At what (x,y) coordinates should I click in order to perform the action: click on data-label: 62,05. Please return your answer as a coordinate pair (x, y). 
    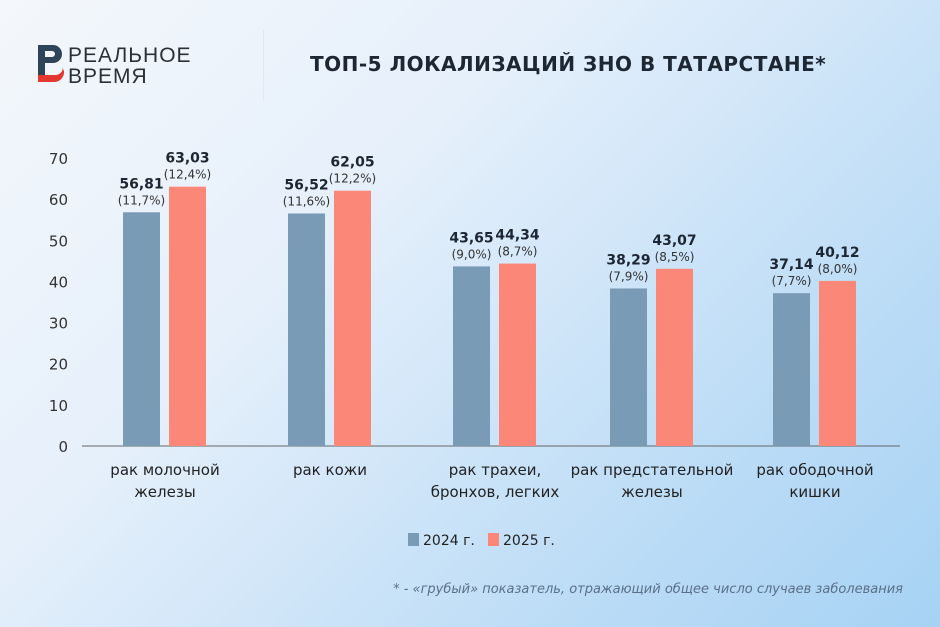
    Looking at the image, I should click on (352, 163).